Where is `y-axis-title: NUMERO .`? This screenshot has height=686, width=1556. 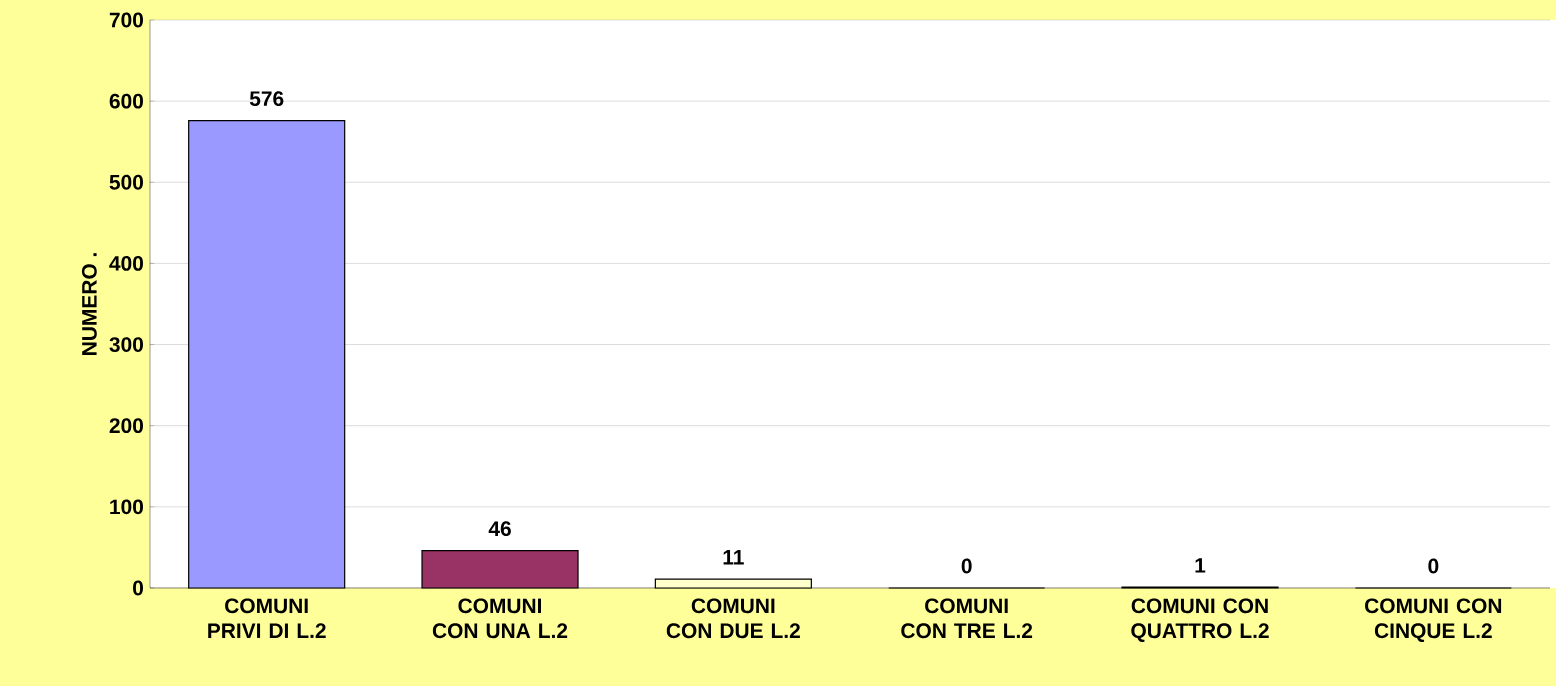
y-axis-title: NUMERO . is located at coordinates (89, 304).